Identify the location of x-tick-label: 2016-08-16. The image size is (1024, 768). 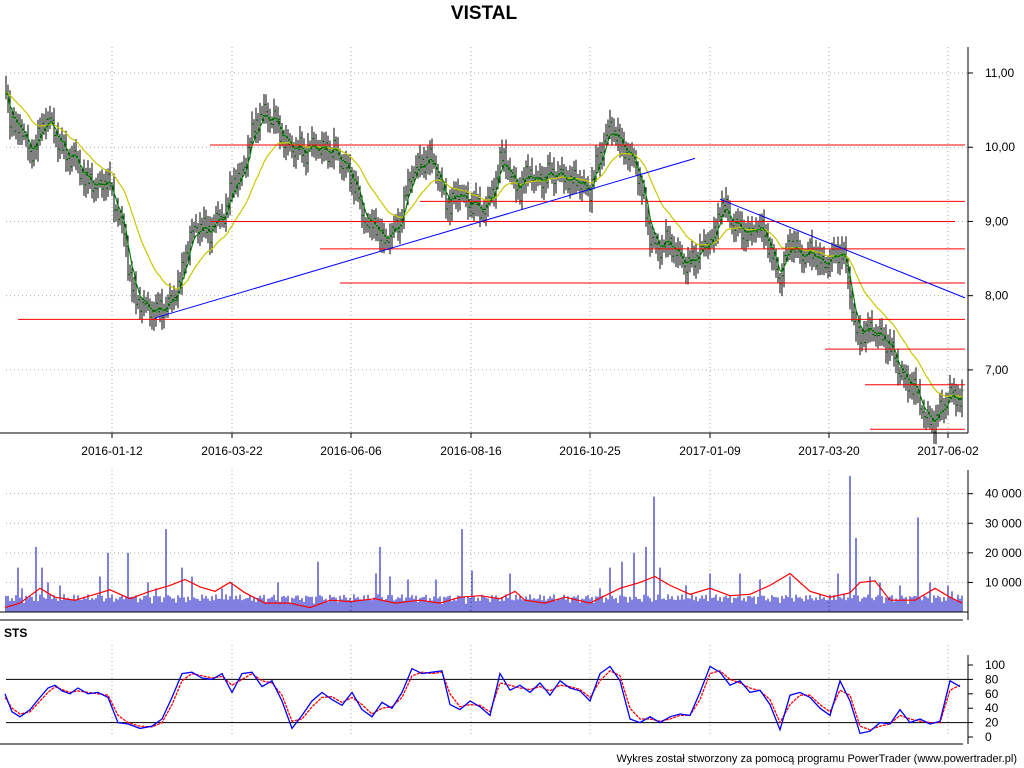
(471, 451).